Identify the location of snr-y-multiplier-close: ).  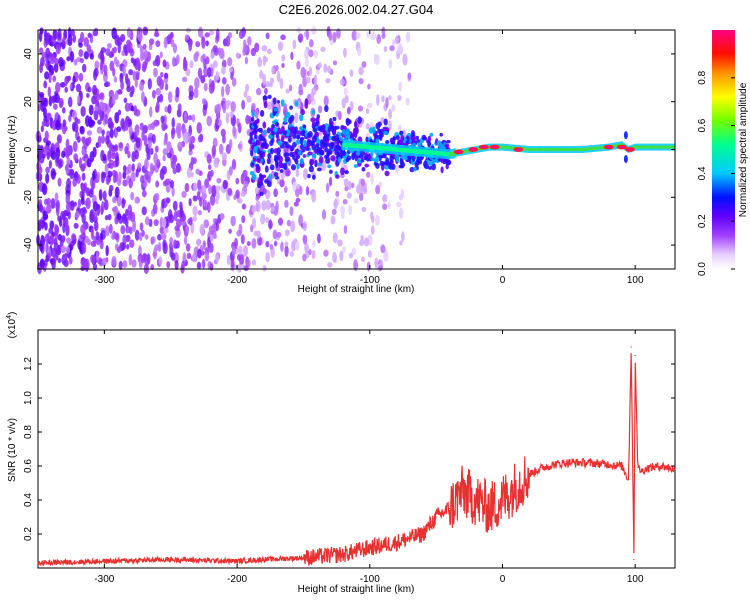
(12, 313).